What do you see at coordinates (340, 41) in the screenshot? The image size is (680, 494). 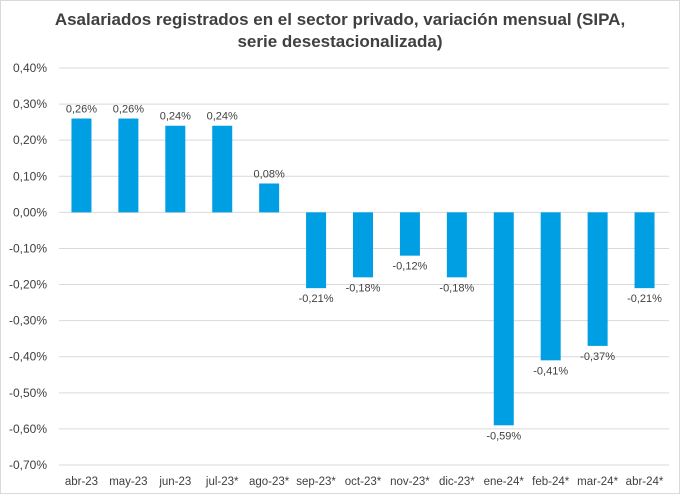 I see `chart-title-line-2: serie desestacionalizada)` at bounding box center [340, 41].